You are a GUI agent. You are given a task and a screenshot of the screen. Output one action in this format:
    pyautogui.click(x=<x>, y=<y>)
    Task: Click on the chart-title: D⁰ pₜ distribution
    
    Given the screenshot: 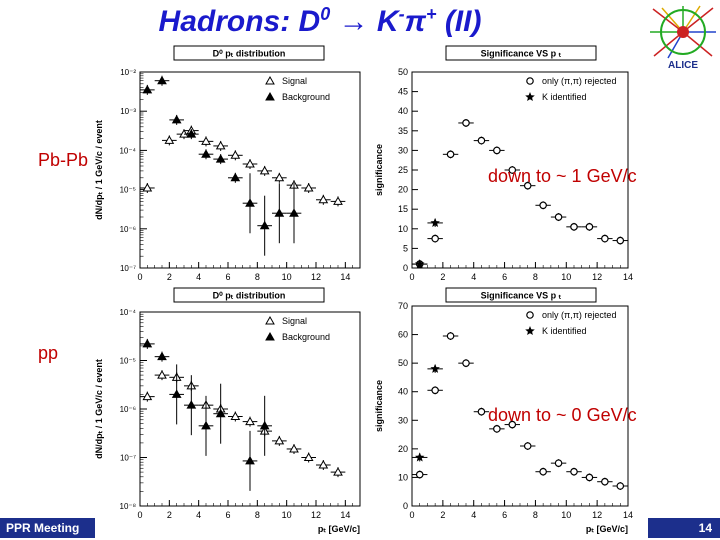 What is the action you would take?
    pyautogui.click(x=249, y=296)
    